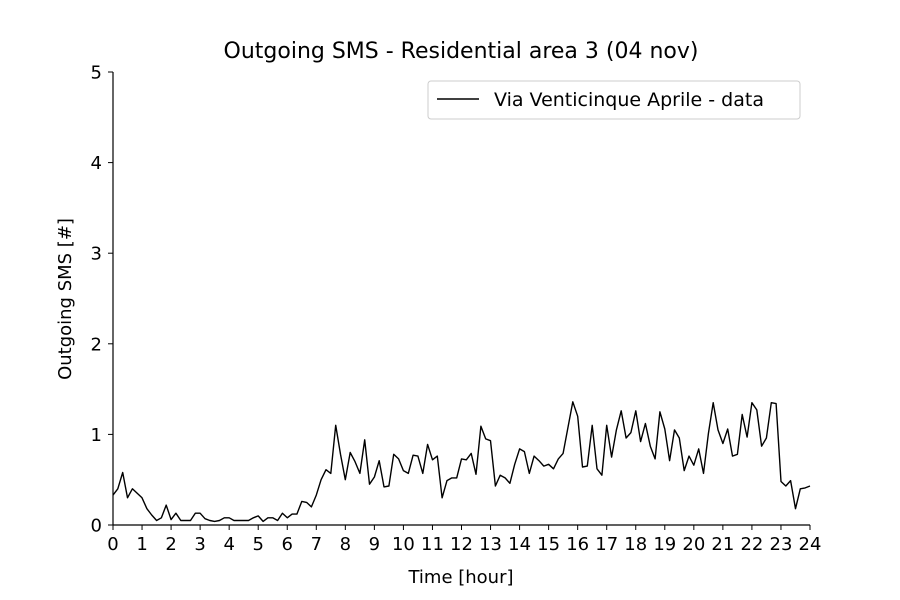 The height and width of the screenshot is (600, 900). Describe the element at coordinates (199, 544) in the screenshot. I see `x-tick-label: 3` at that location.